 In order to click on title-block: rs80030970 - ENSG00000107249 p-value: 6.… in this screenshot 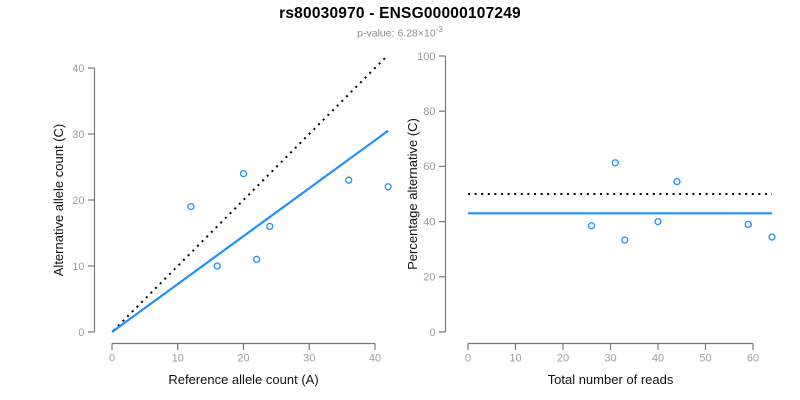, I will do `click(400, 22)`.